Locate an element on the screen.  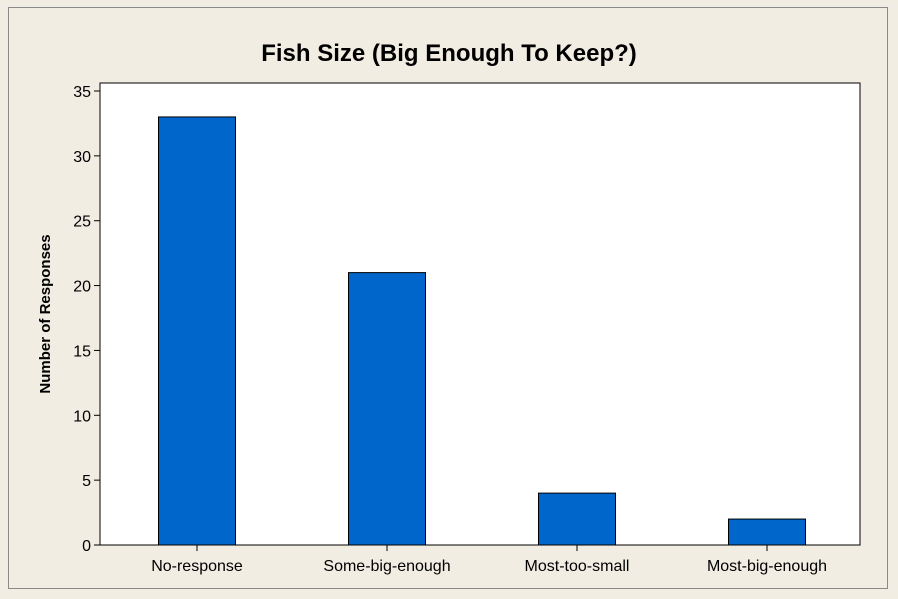
bar-most-too-small is located at coordinates (577, 519).